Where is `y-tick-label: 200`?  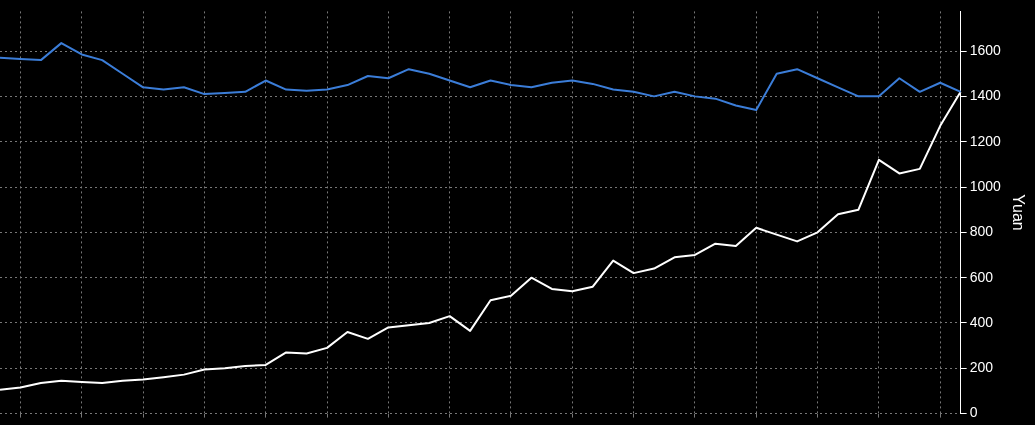 y-tick-label: 200 is located at coordinates (981, 367).